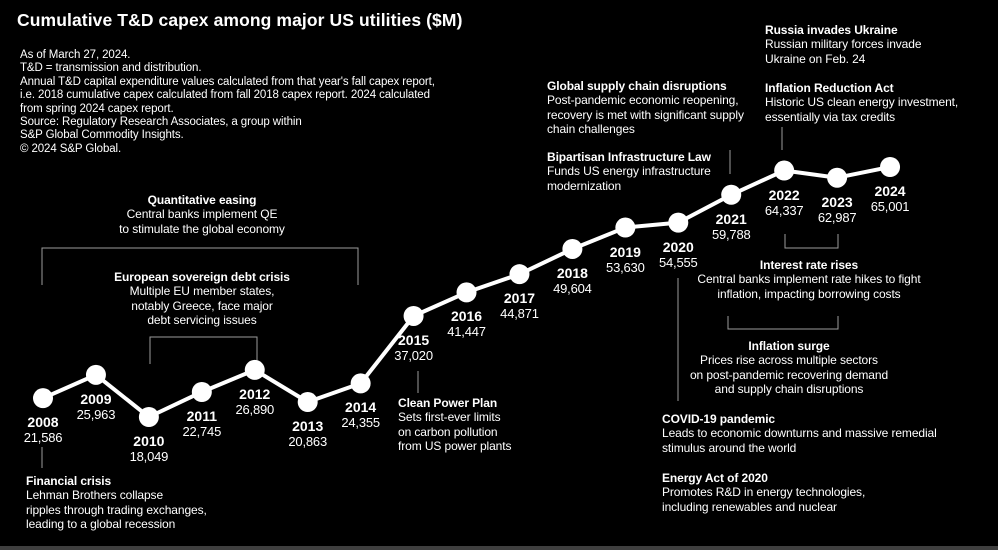 The height and width of the screenshot is (550, 998). Describe the element at coordinates (645, 114) in the screenshot. I see `annotation-line: recovery is met with significant supply` at that location.